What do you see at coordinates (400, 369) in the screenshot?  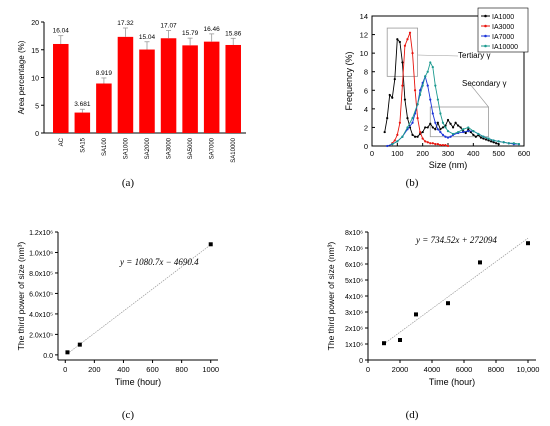 I see `x-tick-label: 2000` at bounding box center [400, 369].